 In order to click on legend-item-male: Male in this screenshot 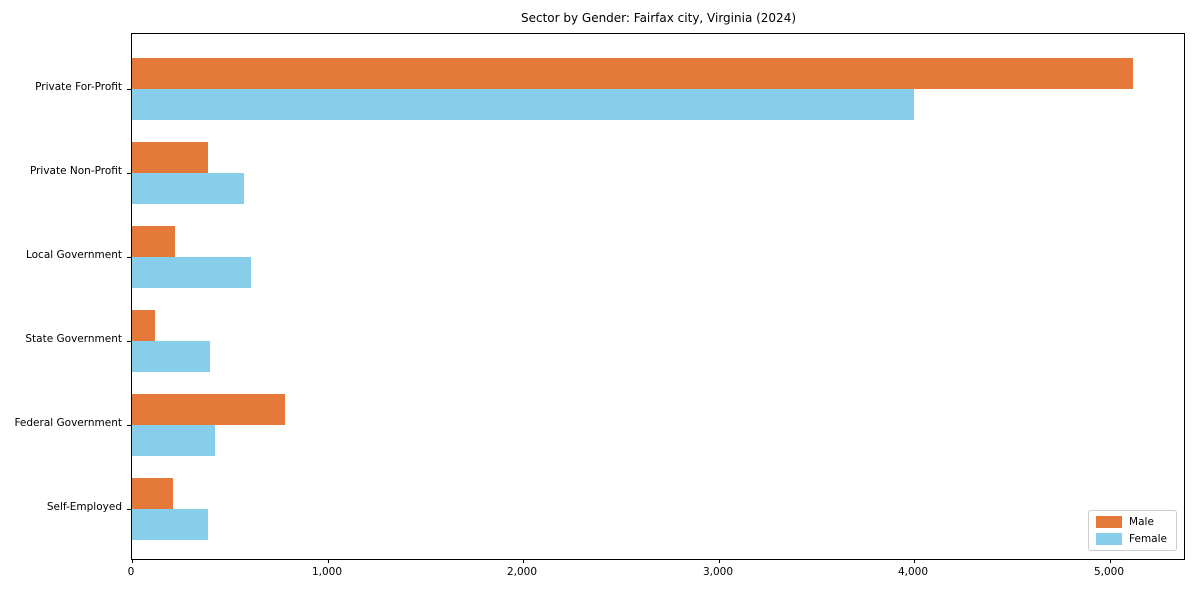, I will do `click(1131, 522)`.